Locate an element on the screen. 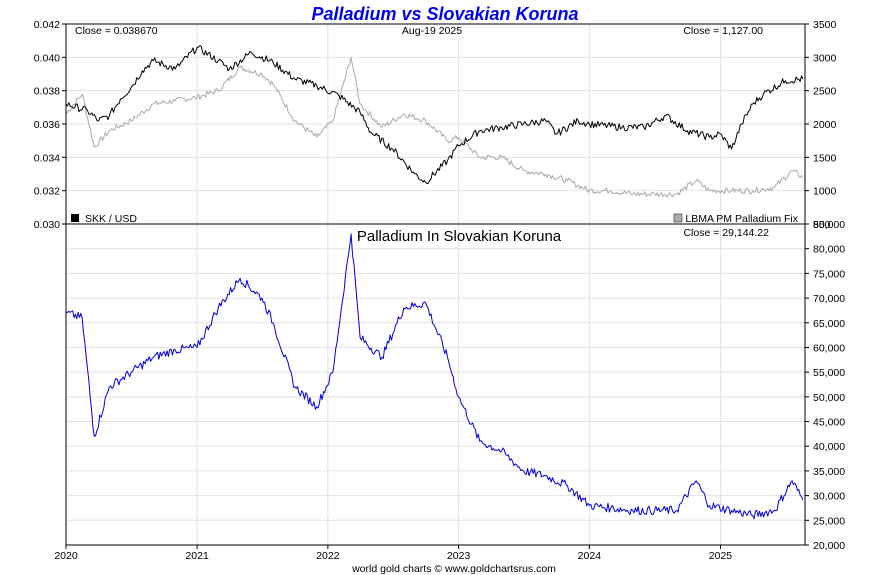  left-tick-label: 0.036 is located at coordinates (47, 125).